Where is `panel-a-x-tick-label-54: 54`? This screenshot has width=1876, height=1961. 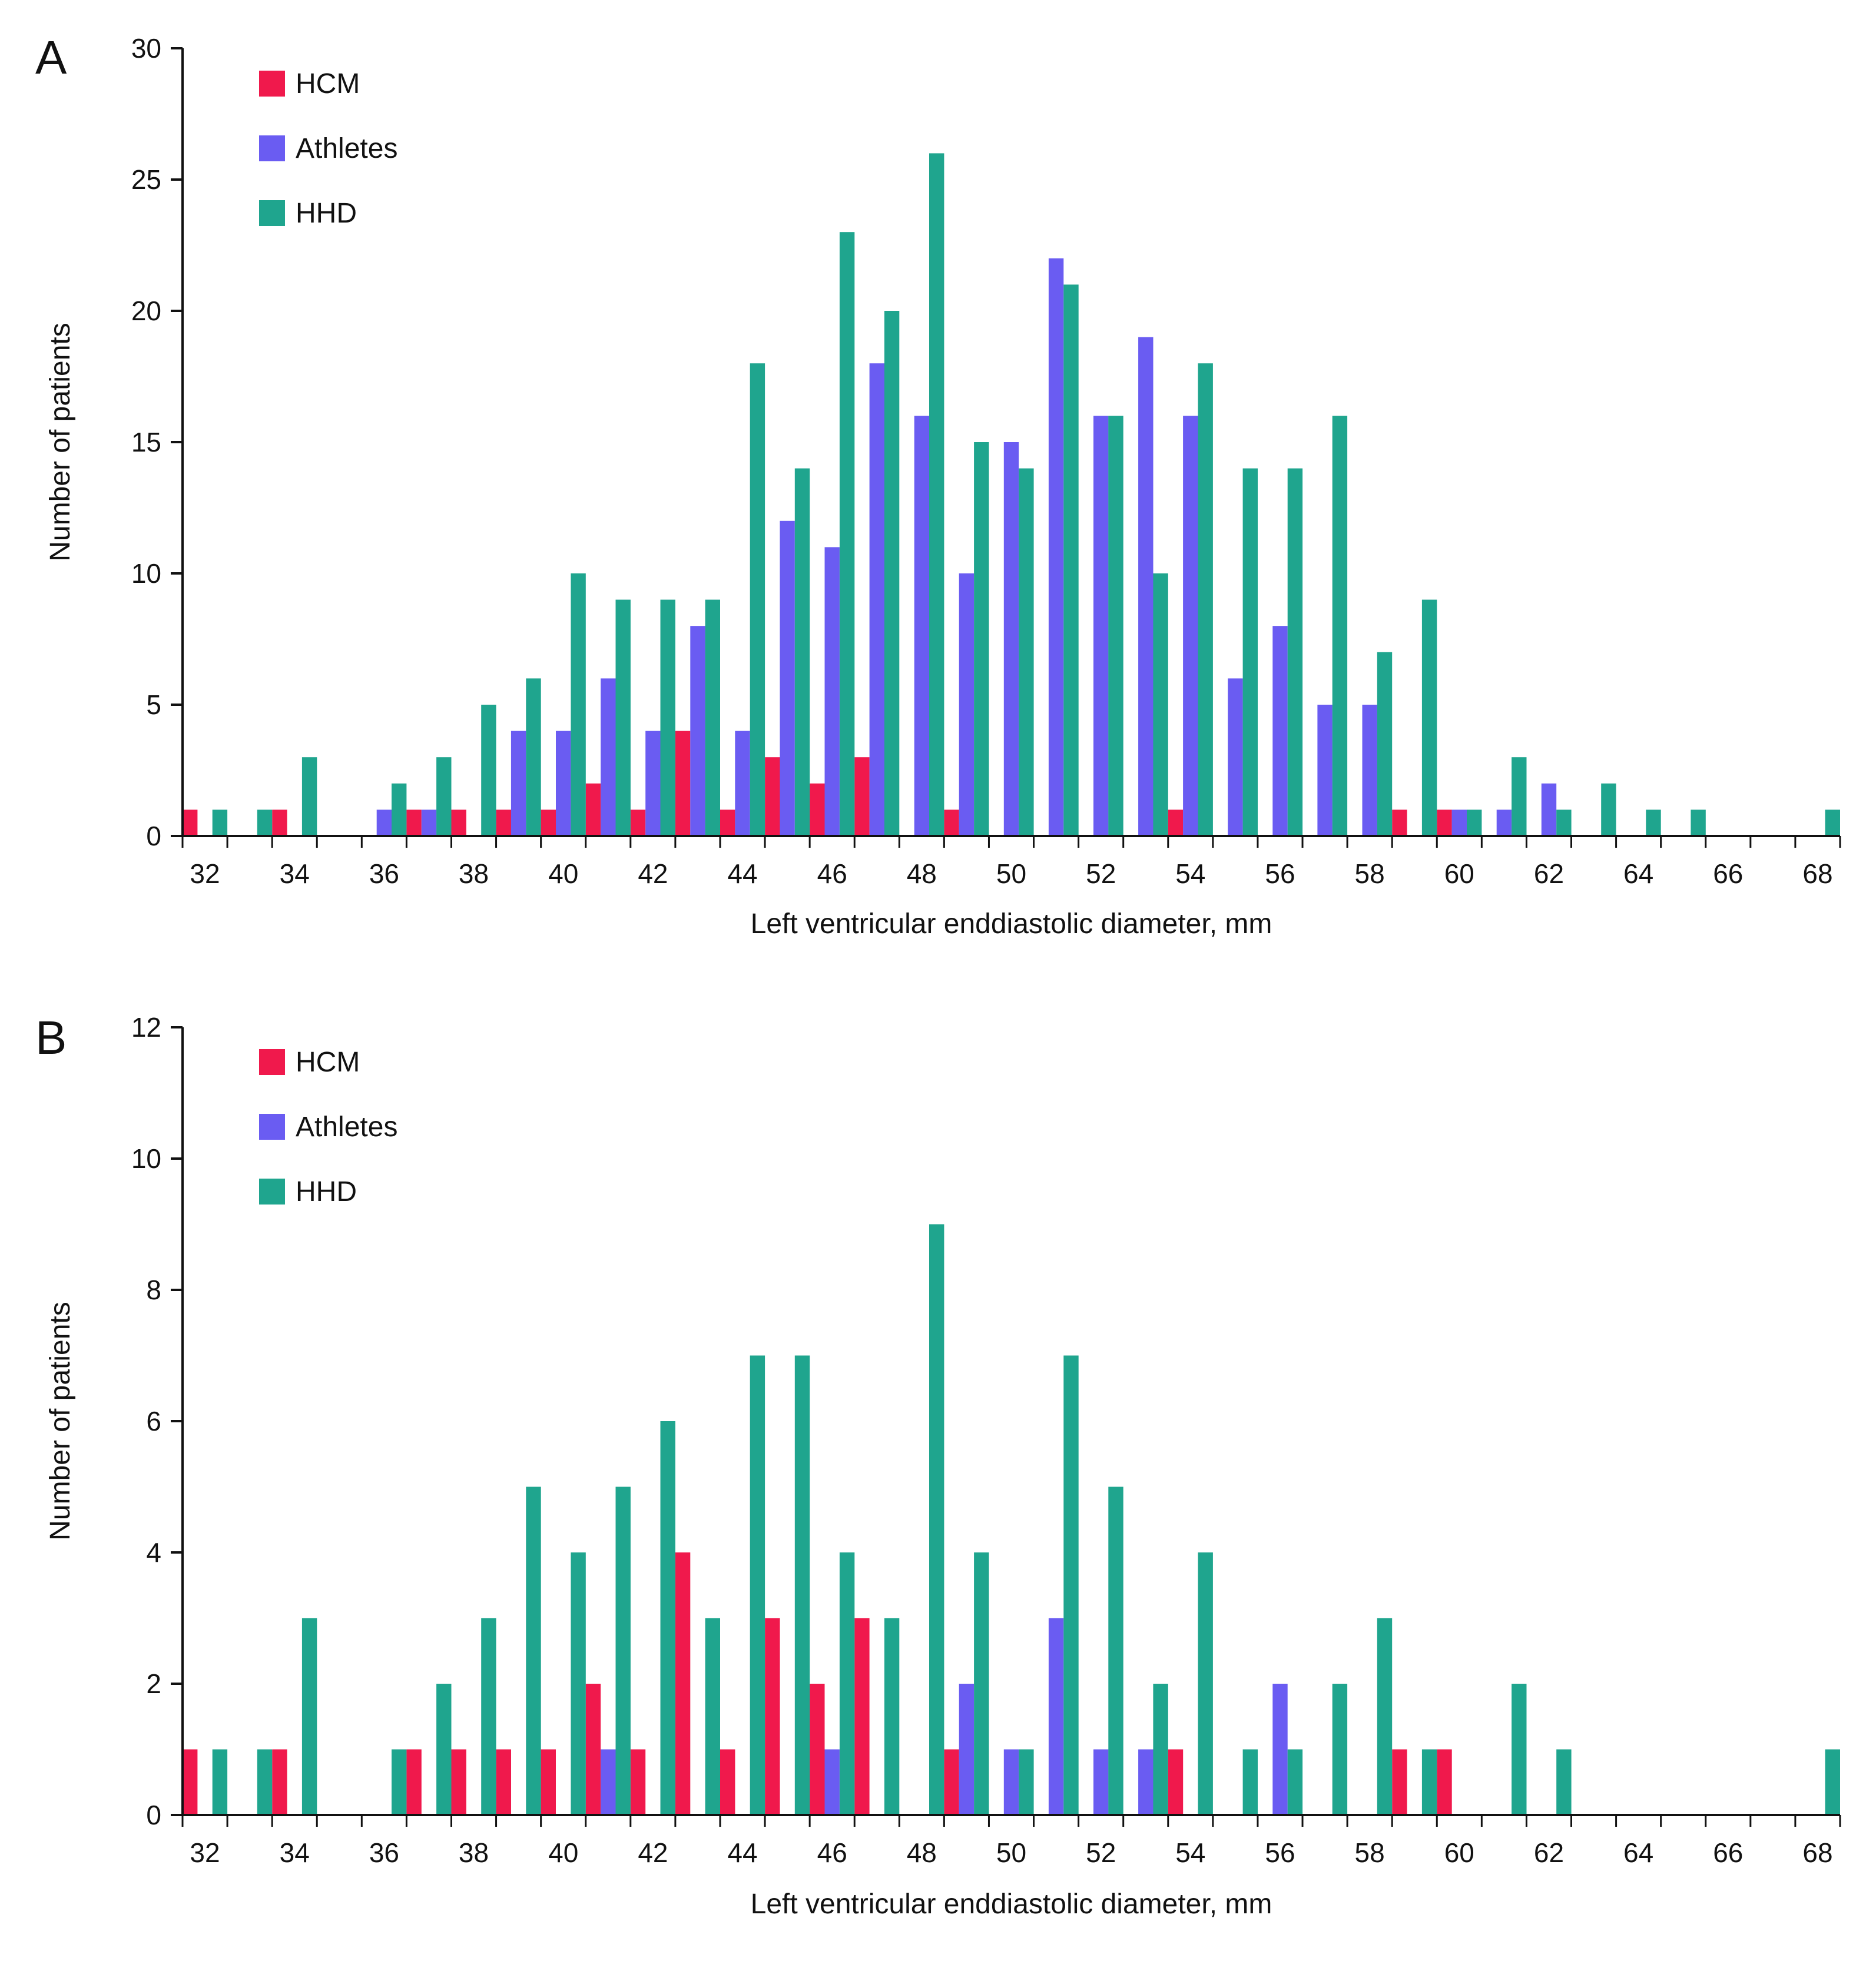 panel-a-x-tick-label-54: 54 is located at coordinates (1190, 873).